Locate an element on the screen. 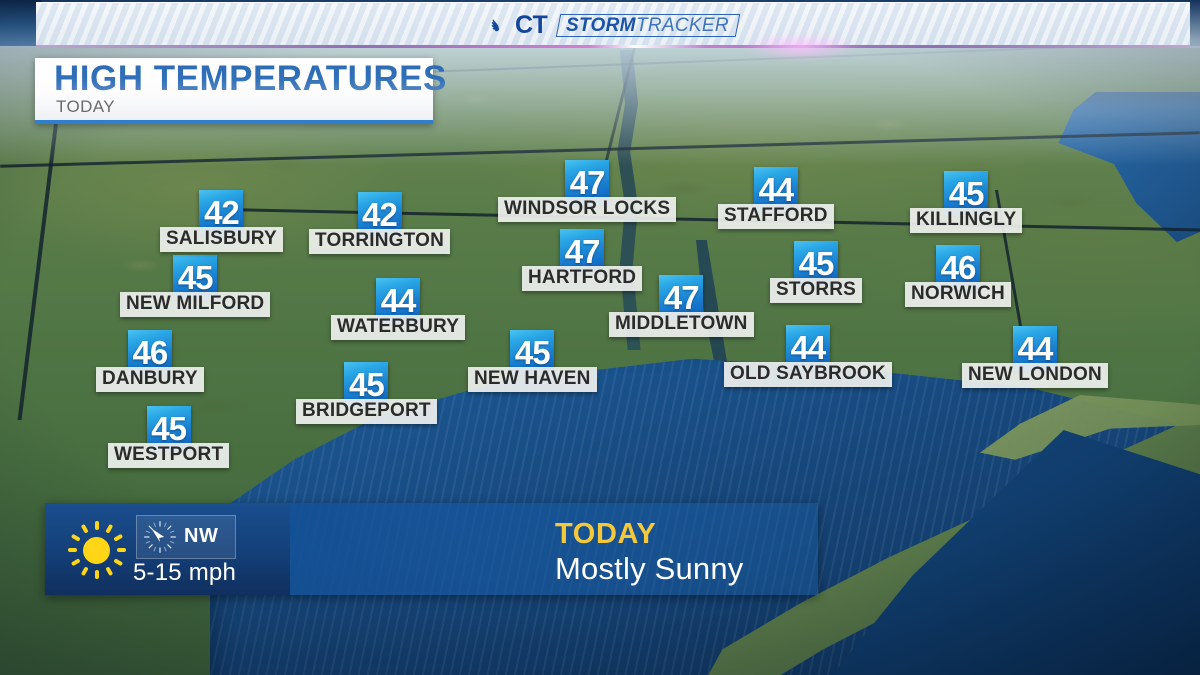 This screenshot has height=675, width=1200. compass-dial-icon is located at coordinates (160, 537).